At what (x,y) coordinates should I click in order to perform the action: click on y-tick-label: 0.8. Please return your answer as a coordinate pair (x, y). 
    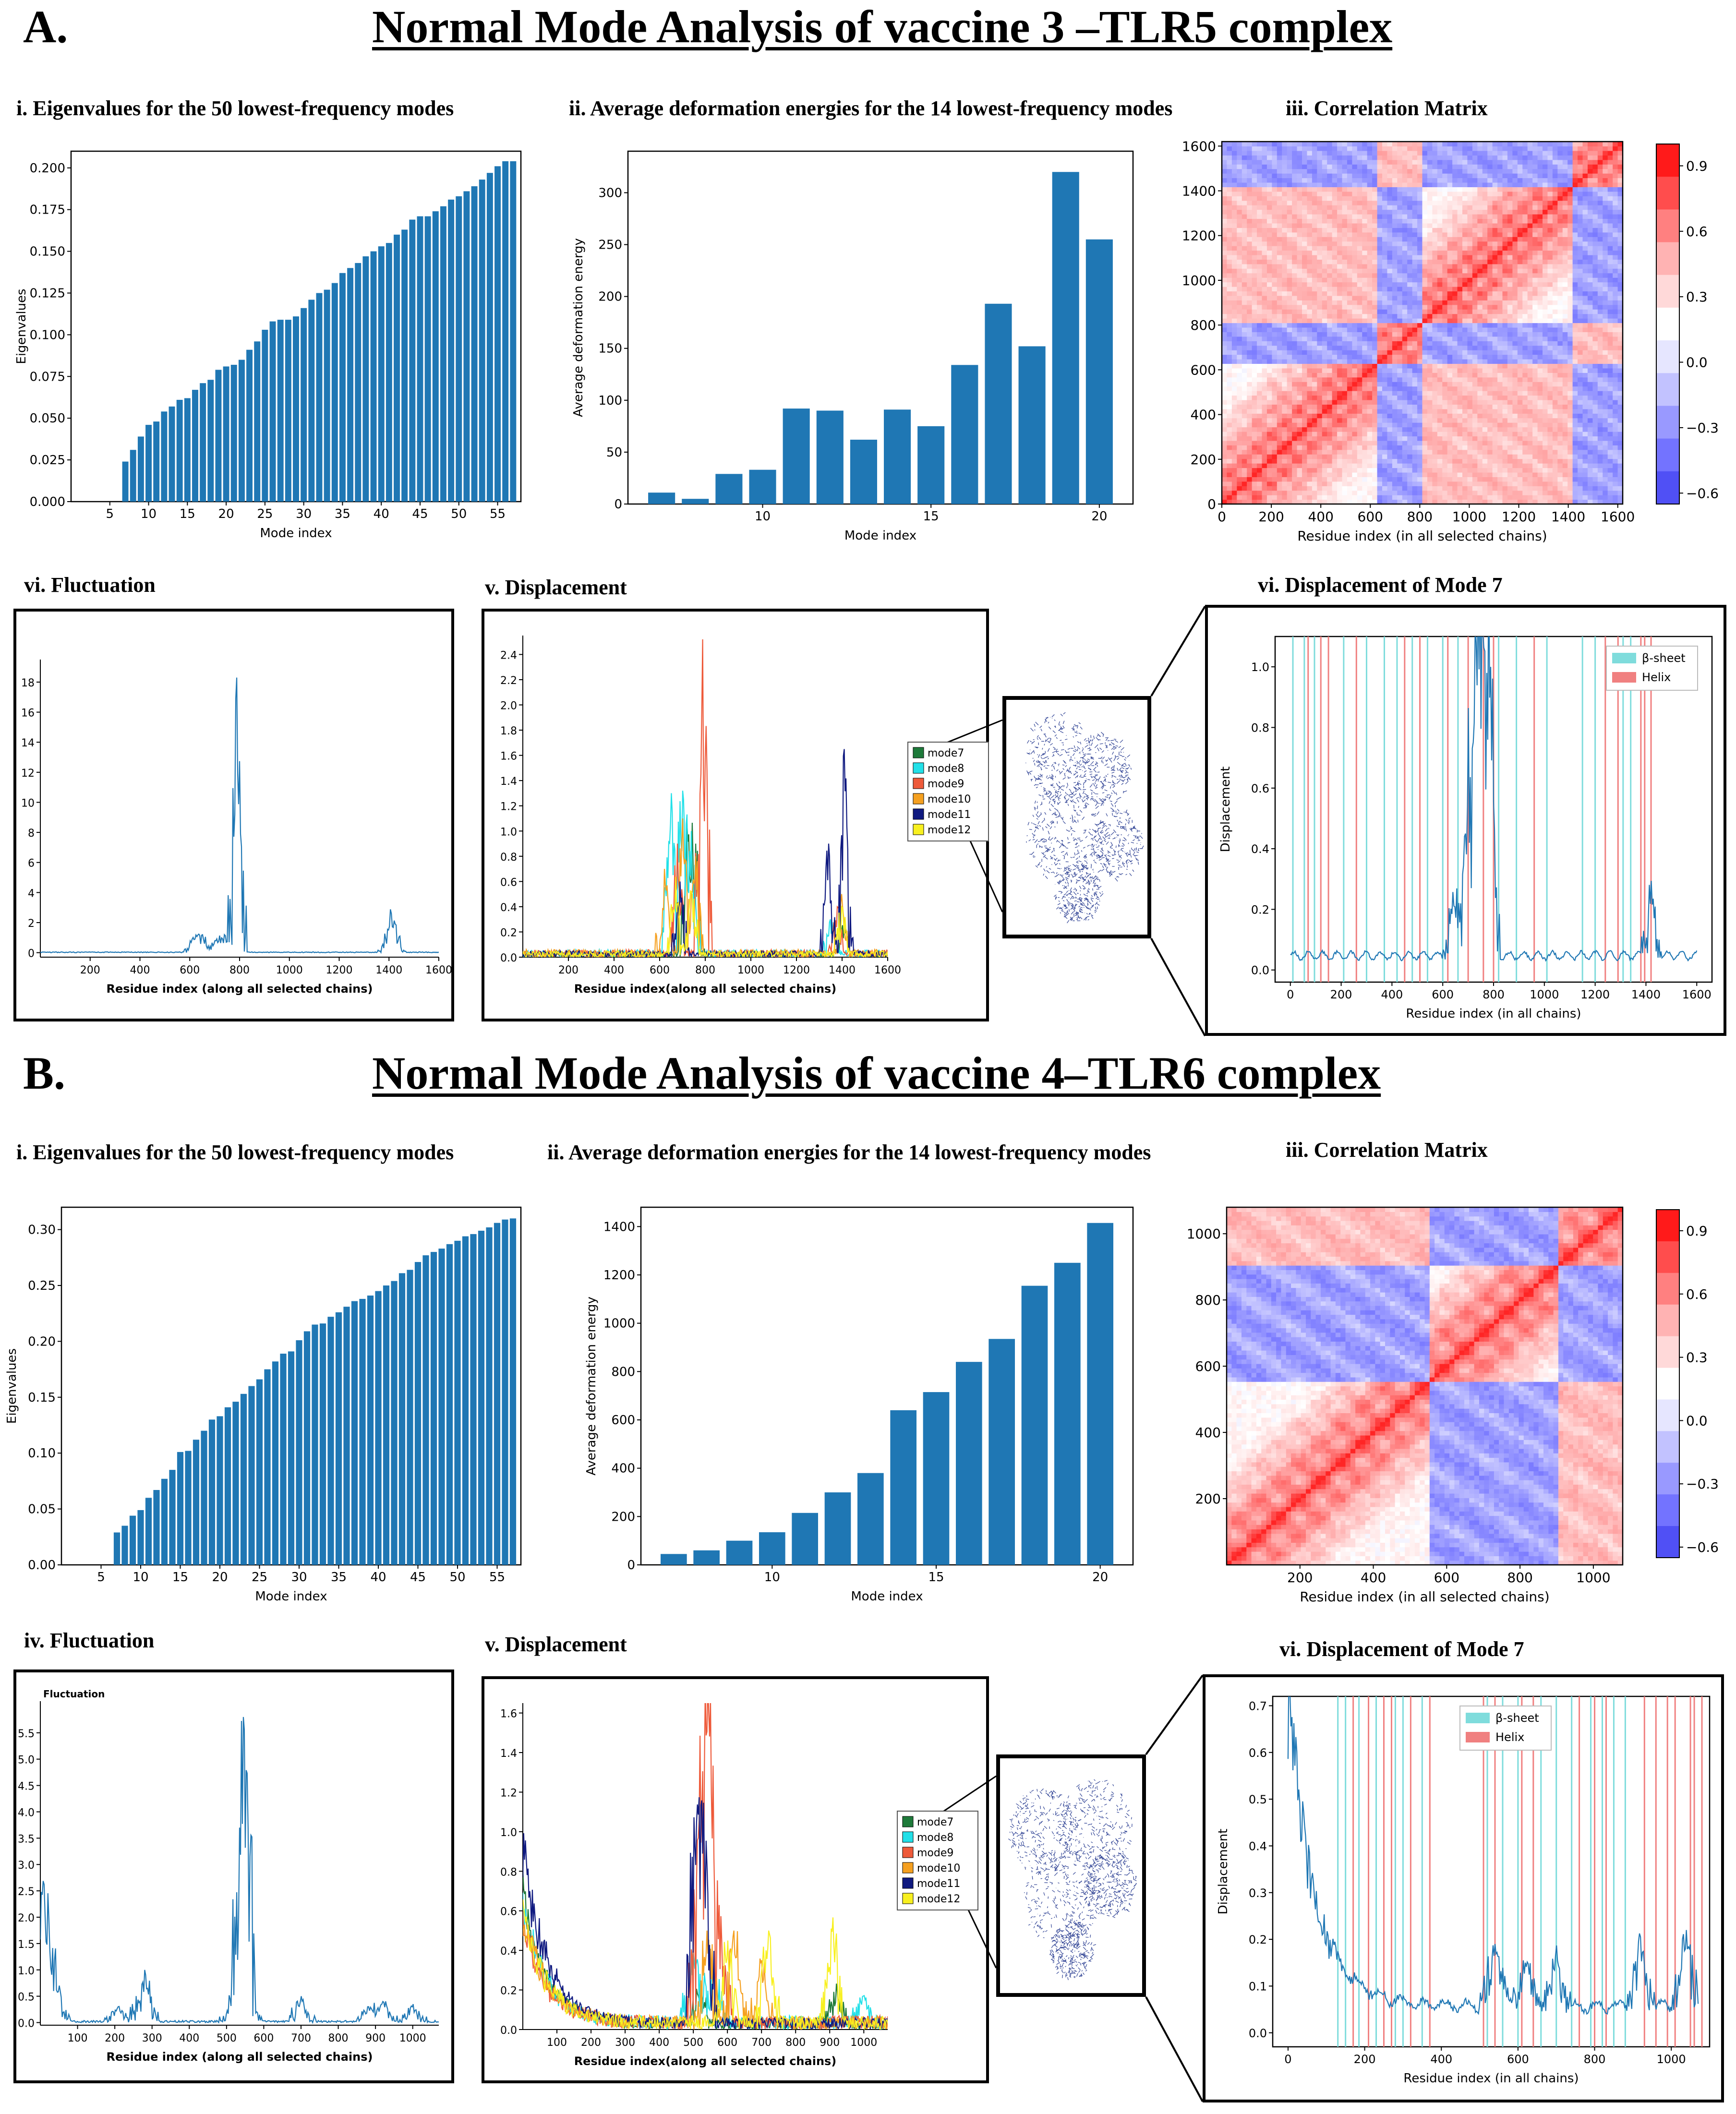
    Looking at the image, I should click on (1260, 727).